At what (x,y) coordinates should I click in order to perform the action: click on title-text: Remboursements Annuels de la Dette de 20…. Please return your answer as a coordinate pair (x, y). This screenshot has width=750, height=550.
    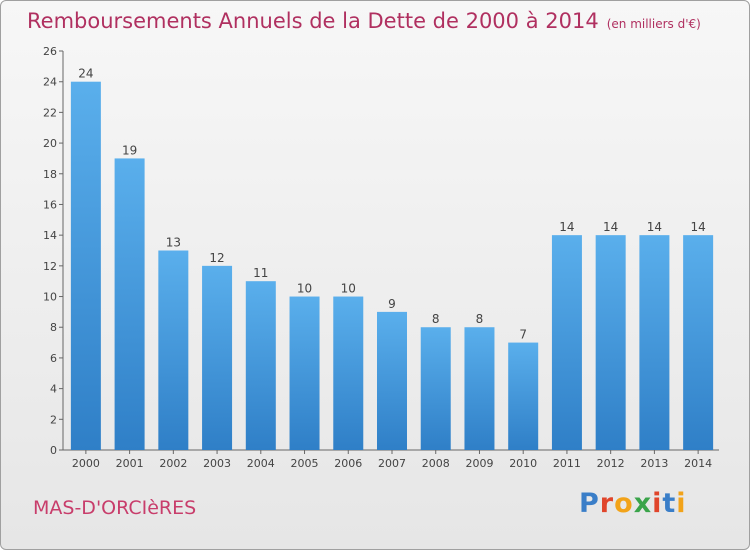
    Looking at the image, I should click on (313, 21).